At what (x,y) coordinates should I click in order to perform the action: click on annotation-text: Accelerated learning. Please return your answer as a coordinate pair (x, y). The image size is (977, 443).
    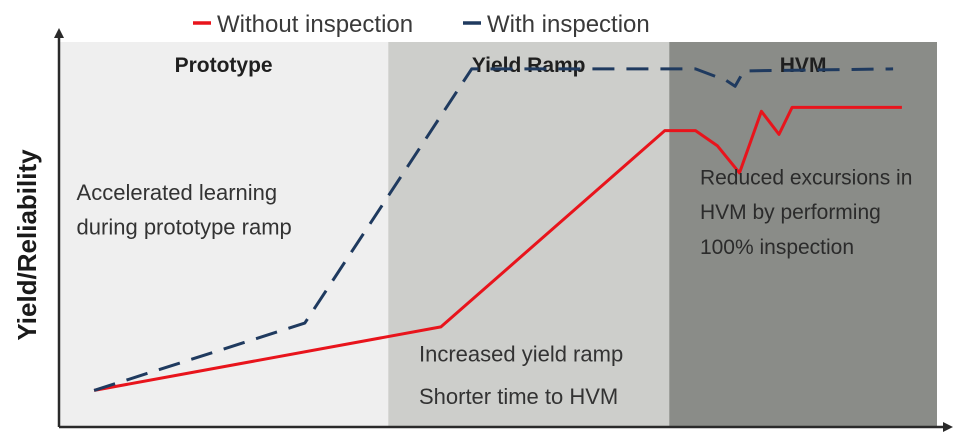
    Looking at the image, I should click on (177, 192).